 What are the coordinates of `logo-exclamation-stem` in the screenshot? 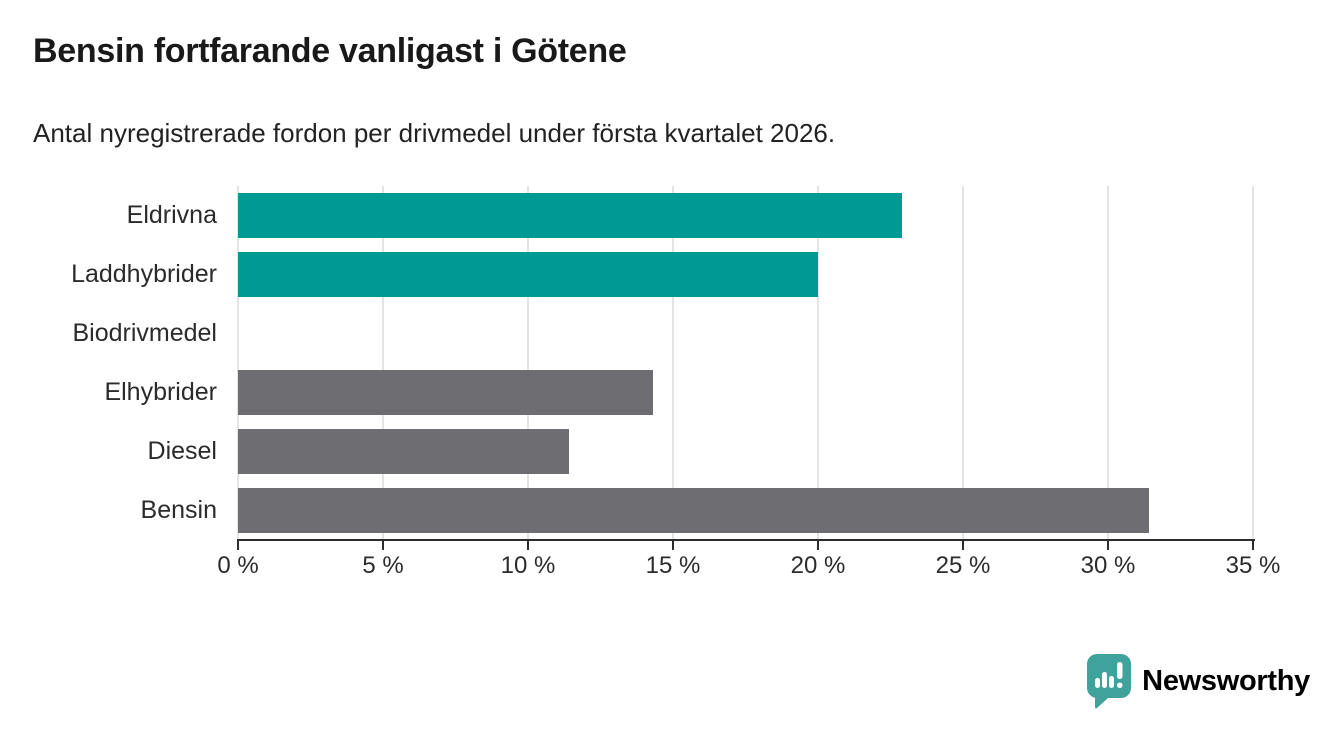 It's located at (1120, 670).